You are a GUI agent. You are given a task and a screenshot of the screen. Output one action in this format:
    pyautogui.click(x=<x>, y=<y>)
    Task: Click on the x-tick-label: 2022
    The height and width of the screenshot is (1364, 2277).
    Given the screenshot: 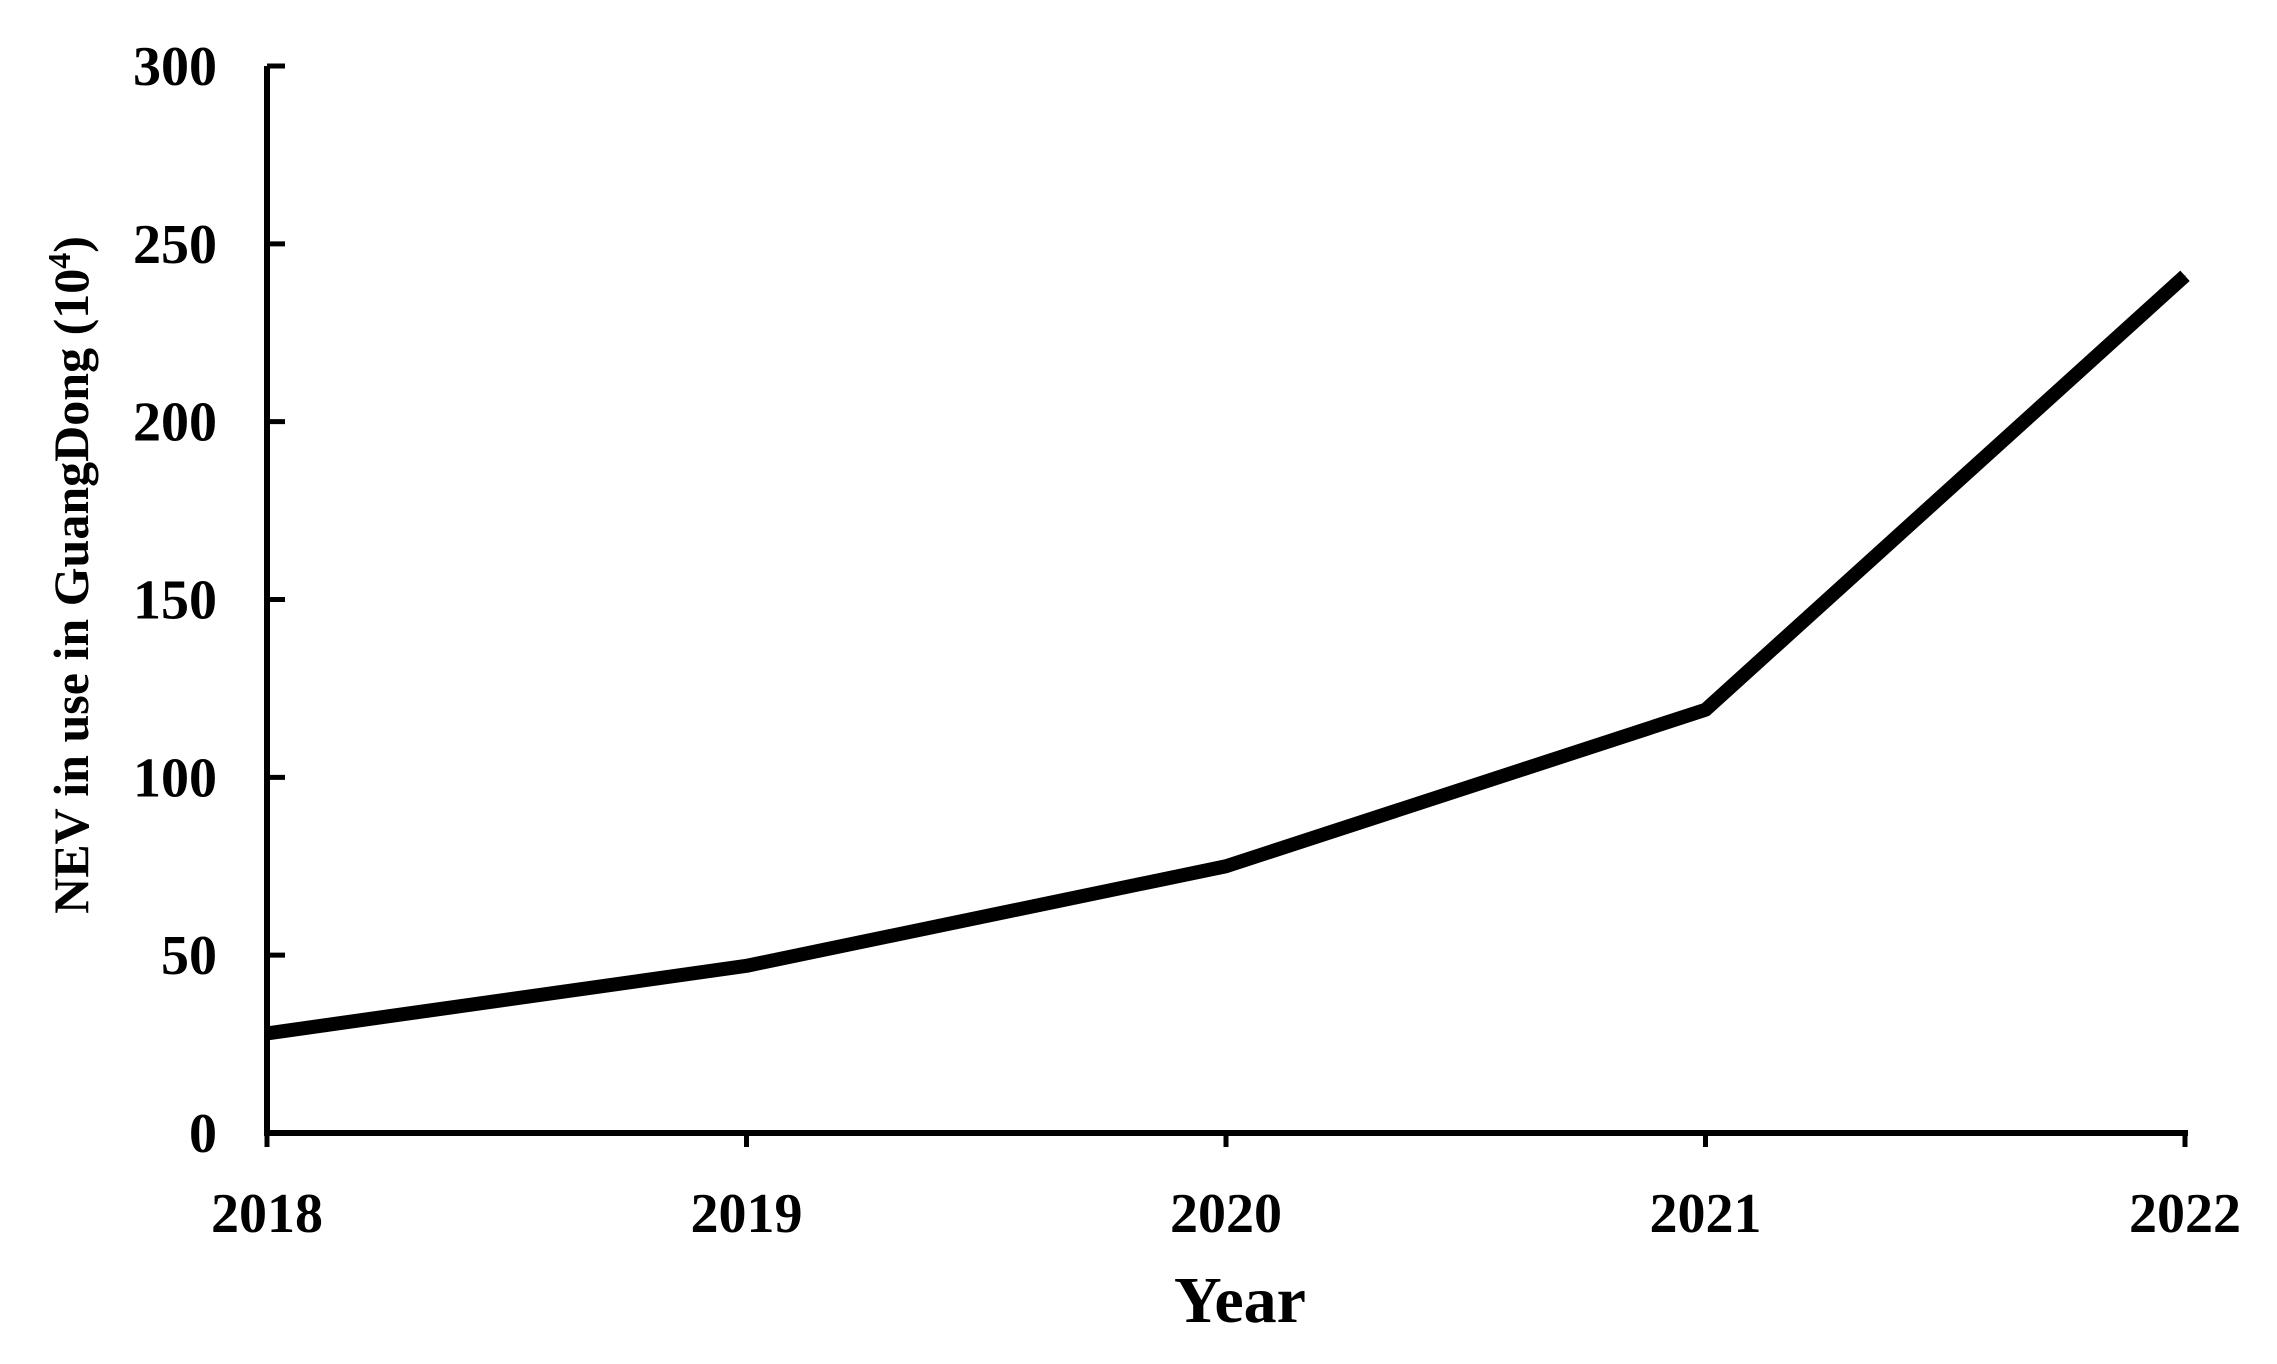 What is the action you would take?
    pyautogui.click(x=2185, y=1214)
    